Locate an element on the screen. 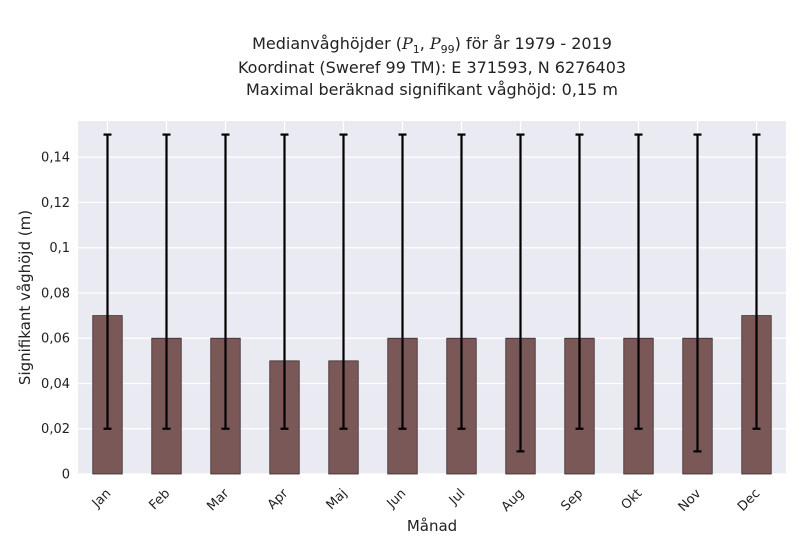 The width and height of the screenshot is (800, 550). y-tick-label: 0,1 is located at coordinates (59, 248).